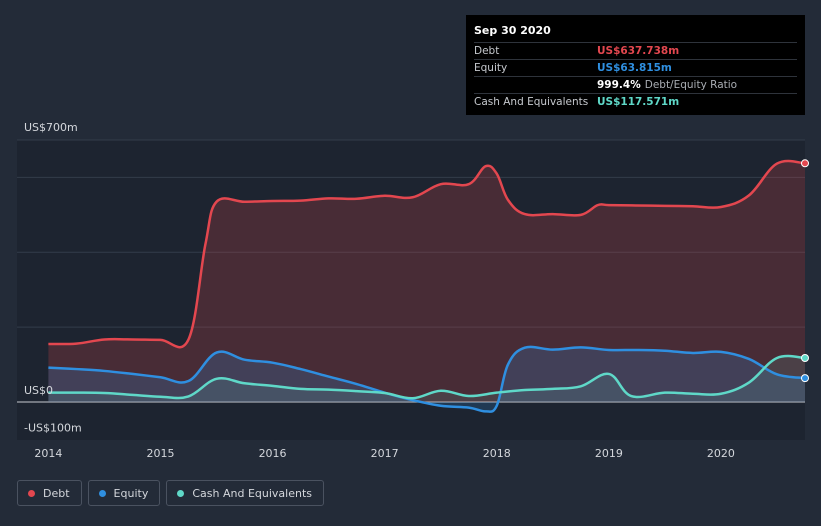 Image resolution: width=821 pixels, height=526 pixels. Describe the element at coordinates (805, 163) in the screenshot. I see `debt-end-point` at that location.